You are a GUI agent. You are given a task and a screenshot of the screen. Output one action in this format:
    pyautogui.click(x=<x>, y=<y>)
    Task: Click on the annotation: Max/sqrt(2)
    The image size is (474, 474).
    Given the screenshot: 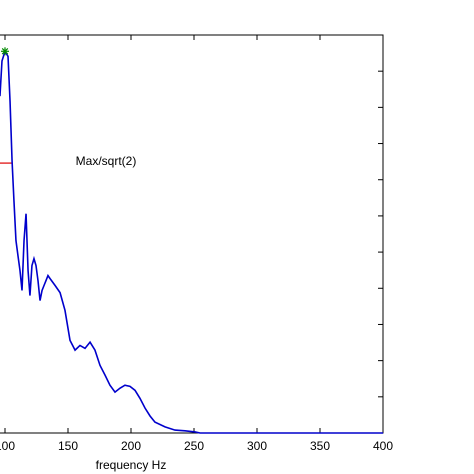 What is the action you would take?
    pyautogui.click(x=106, y=161)
    